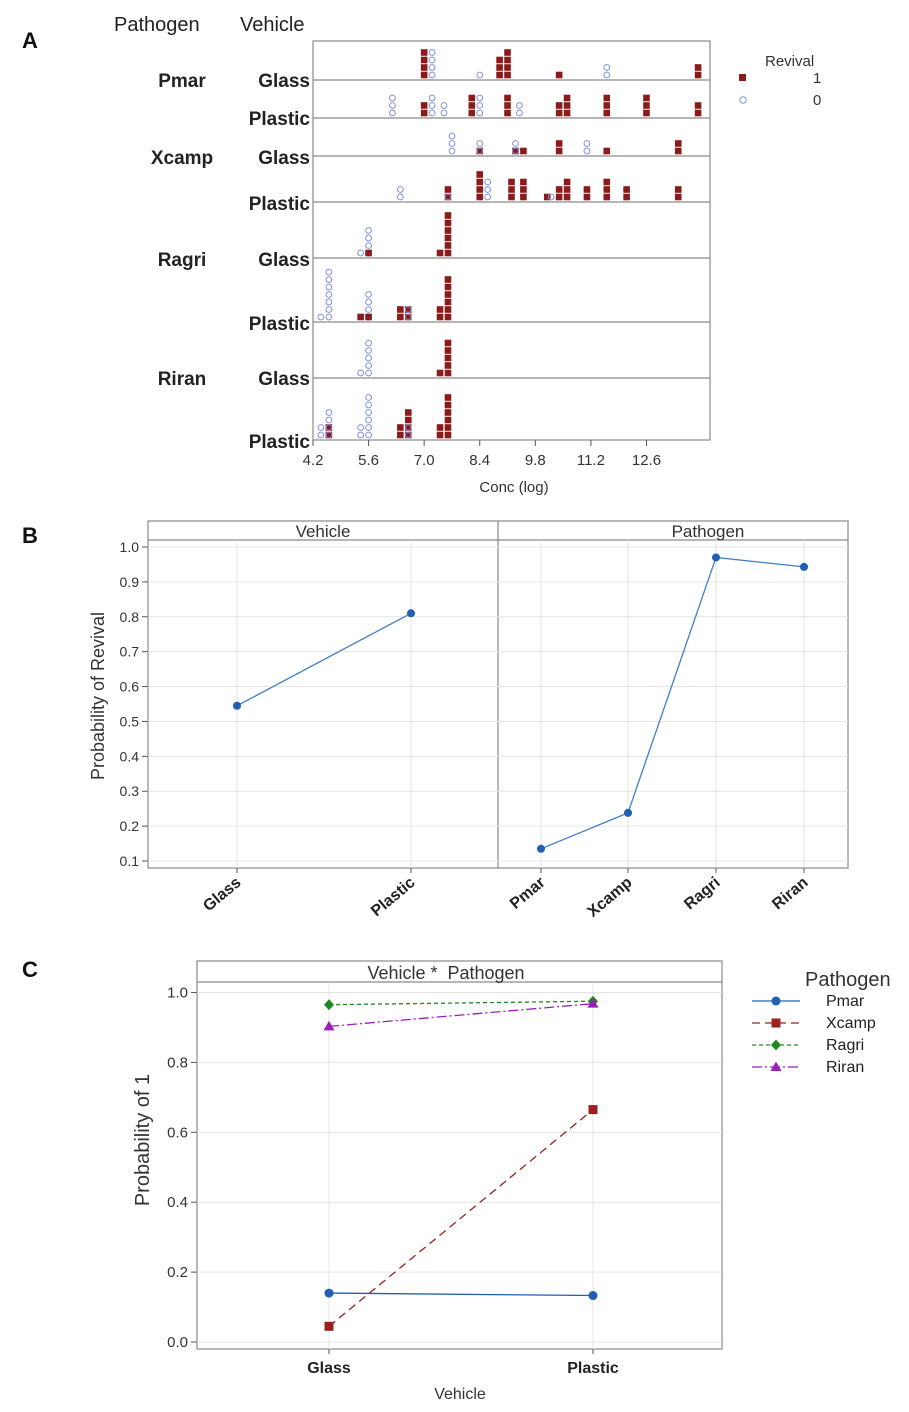 The height and width of the screenshot is (1412, 909). What do you see at coordinates (177, 992) in the screenshot?
I see `y-tick-label: 1.0` at bounding box center [177, 992].